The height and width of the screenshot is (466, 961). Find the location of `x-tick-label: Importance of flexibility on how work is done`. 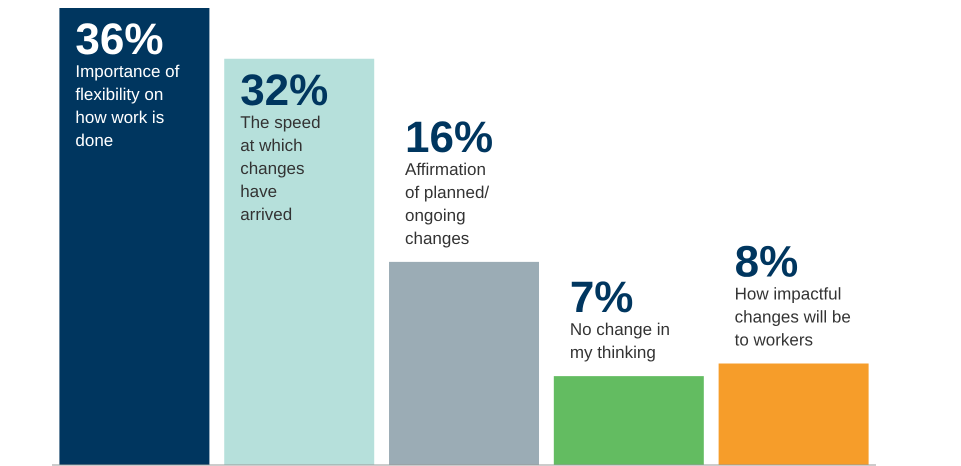

x-tick-label: Importance of flexibility on how work is done is located at coordinates (127, 106).